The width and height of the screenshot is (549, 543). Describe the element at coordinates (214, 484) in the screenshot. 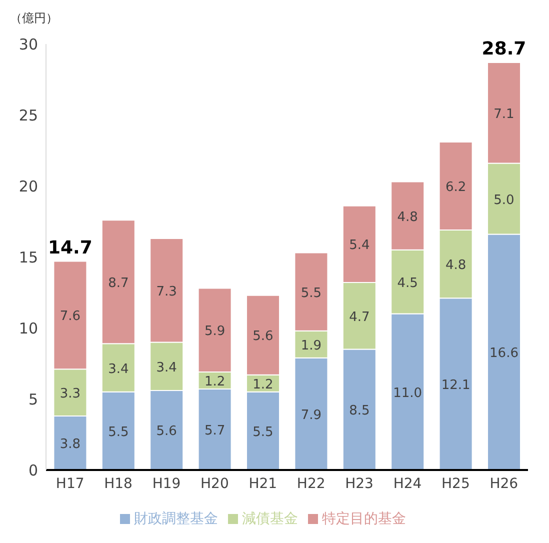

I see `x-tick-label: H20` at that location.